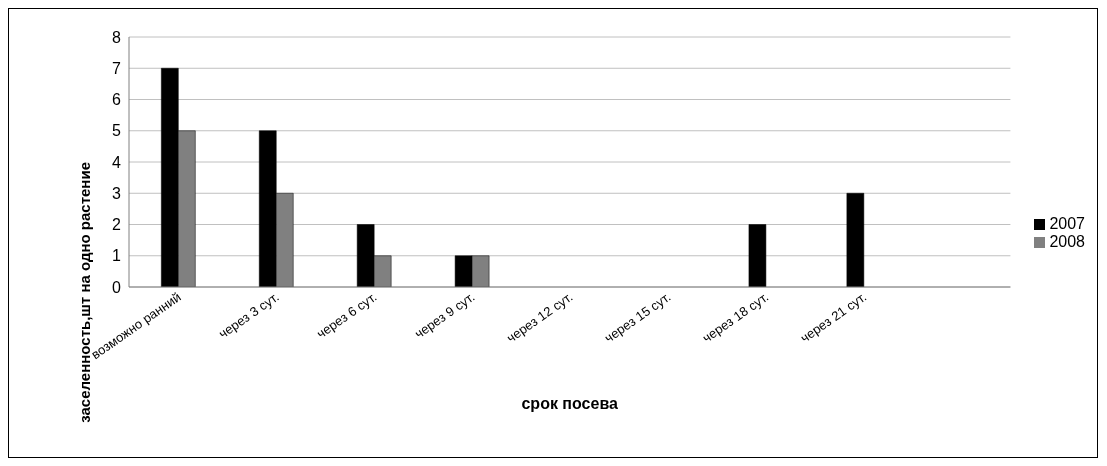 This screenshot has width=1107, height=466. What do you see at coordinates (444, 315) in the screenshot?
I see `x-tick-label: через 9 сут.` at bounding box center [444, 315].